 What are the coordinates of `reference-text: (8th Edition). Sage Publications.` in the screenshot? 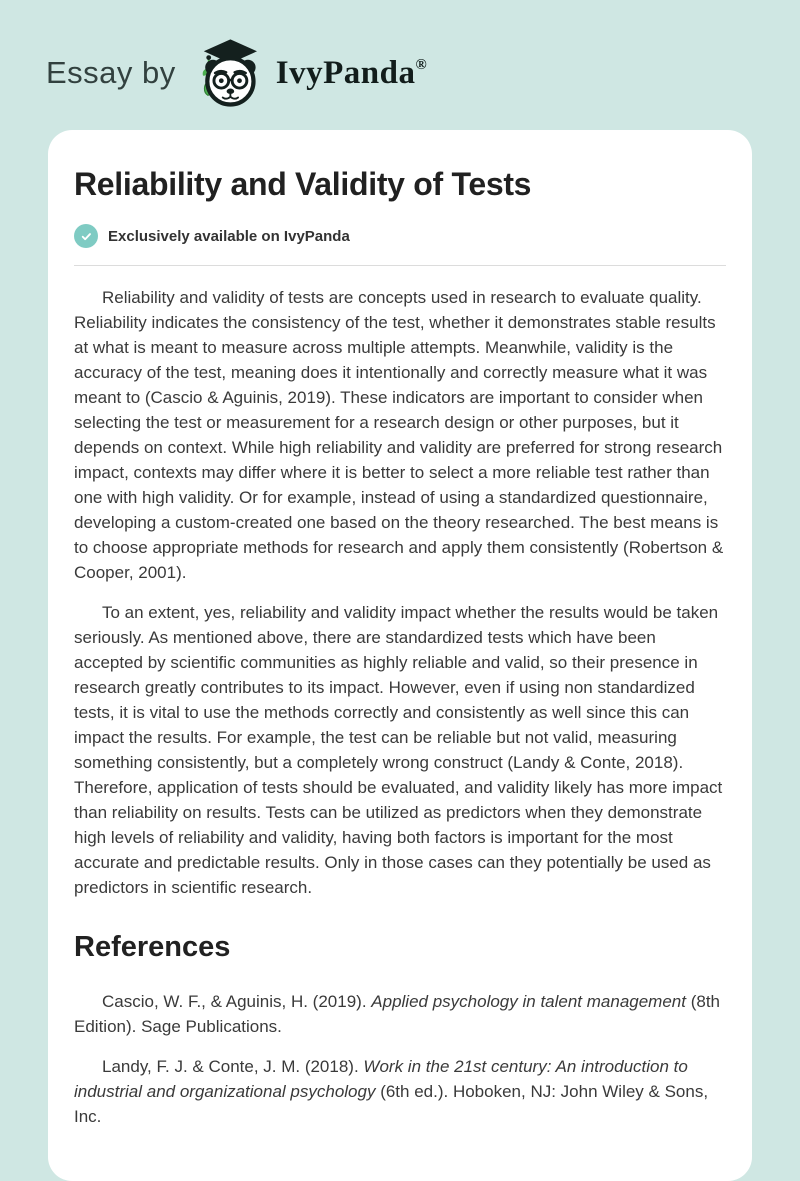 It's located at (397, 1014).